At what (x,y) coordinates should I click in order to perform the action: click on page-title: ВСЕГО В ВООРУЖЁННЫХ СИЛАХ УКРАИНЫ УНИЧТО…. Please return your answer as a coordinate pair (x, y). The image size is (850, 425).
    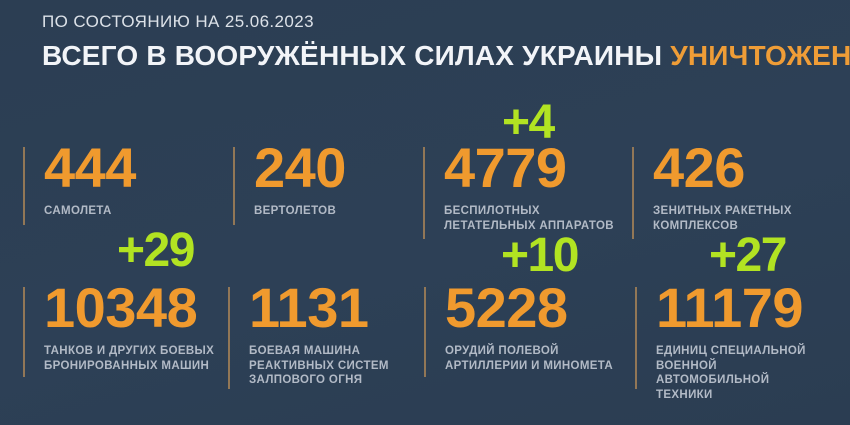
    Looking at the image, I should click on (446, 56).